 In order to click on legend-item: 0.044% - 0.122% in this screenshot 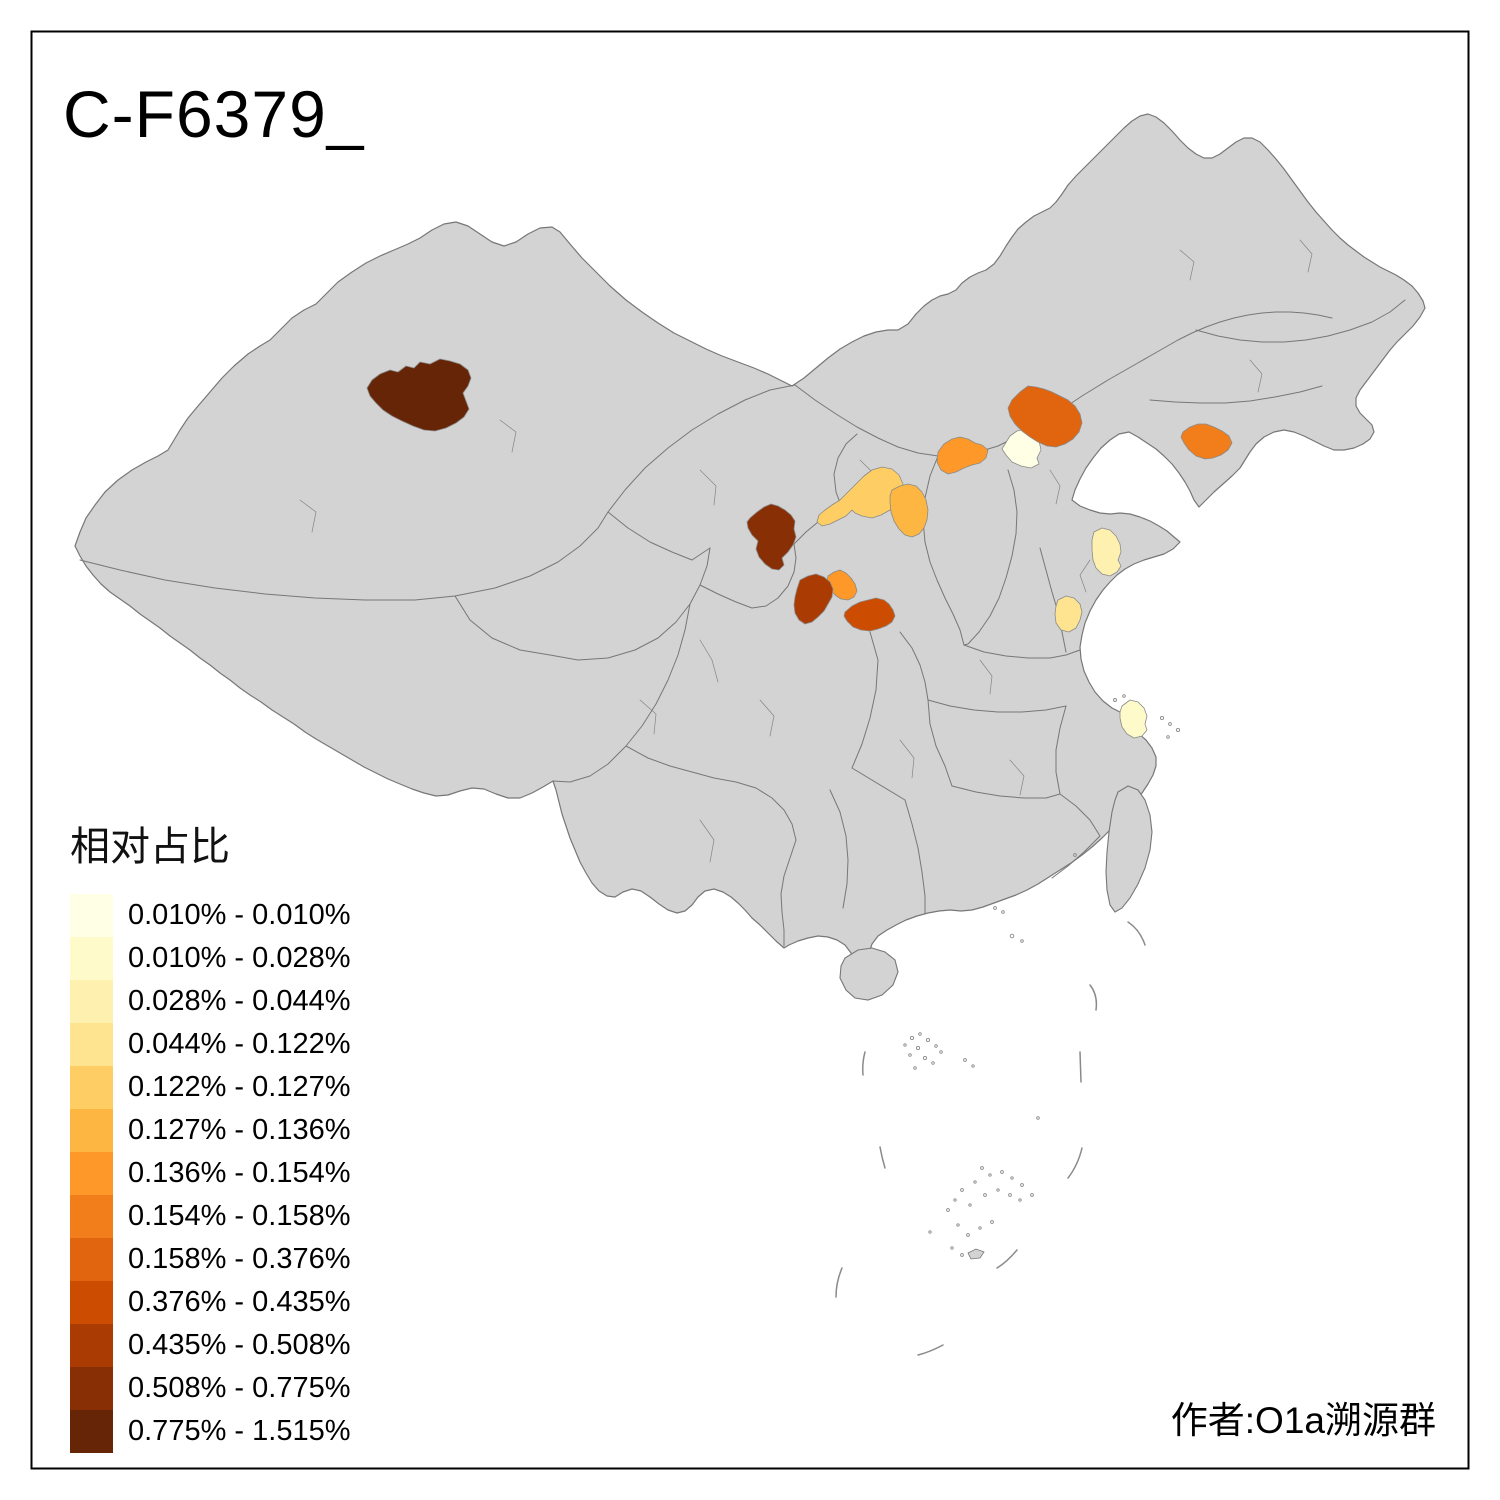, I will do `click(210, 1044)`.